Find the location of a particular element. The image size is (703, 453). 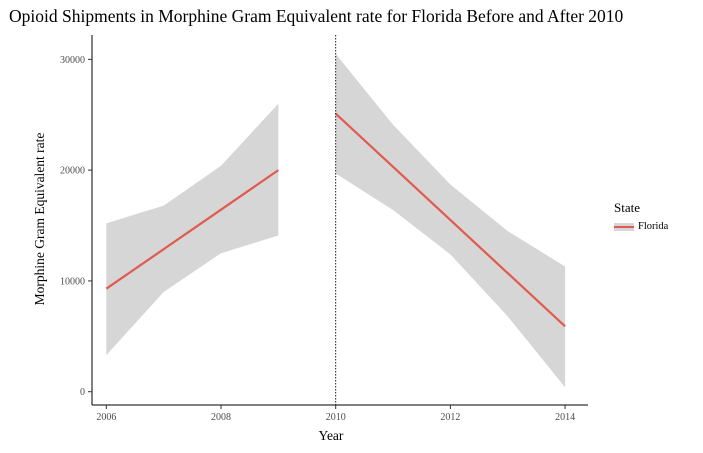

x-tick-label: 2010 is located at coordinates (336, 417).